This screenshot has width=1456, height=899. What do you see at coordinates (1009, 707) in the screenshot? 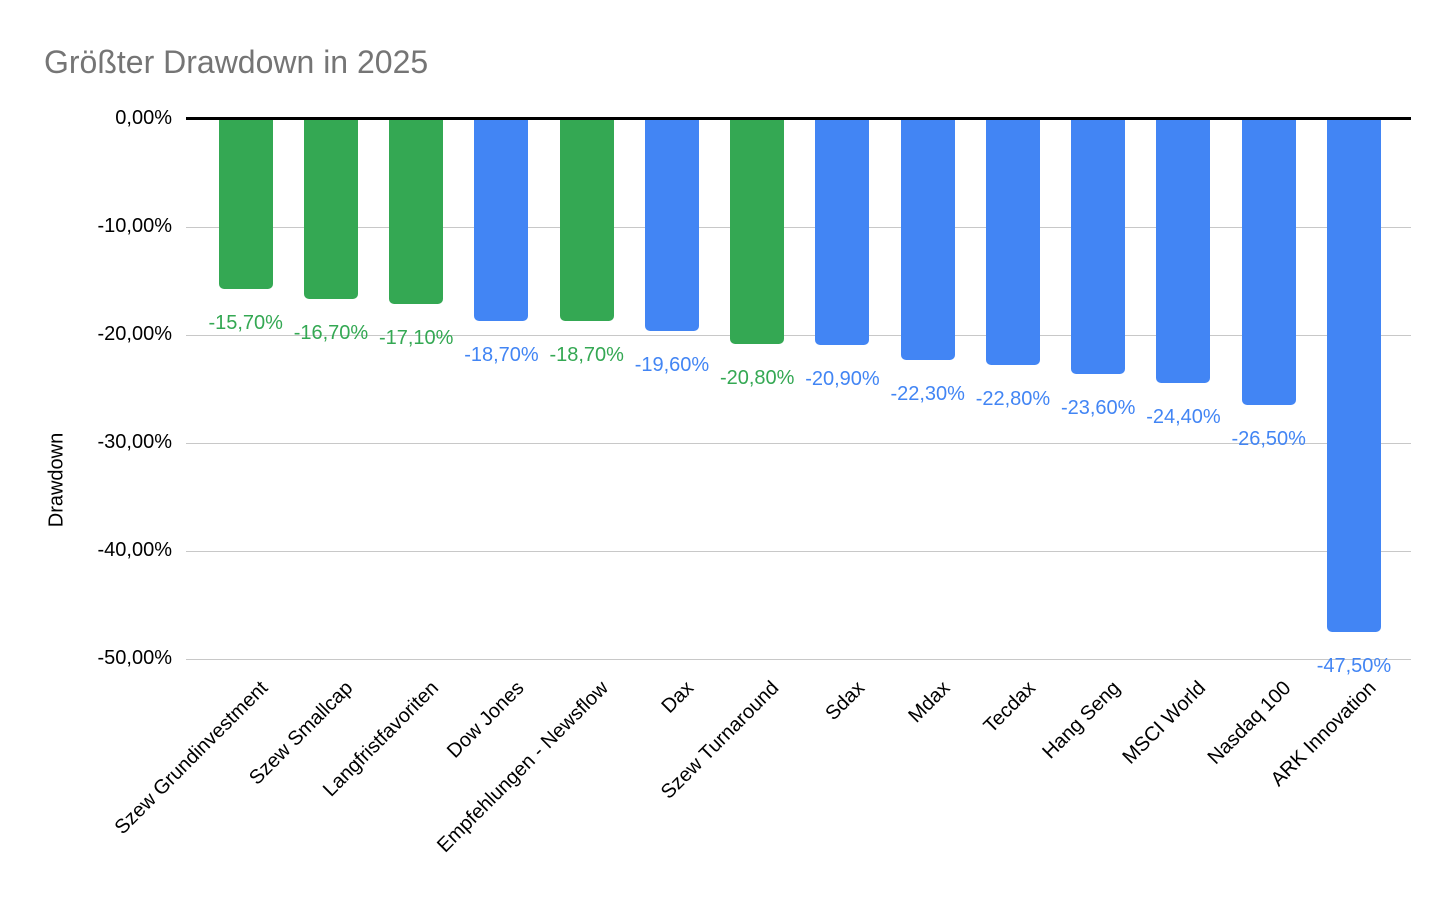
I see `x-axis-category-label: Tecdax` at bounding box center [1009, 707].